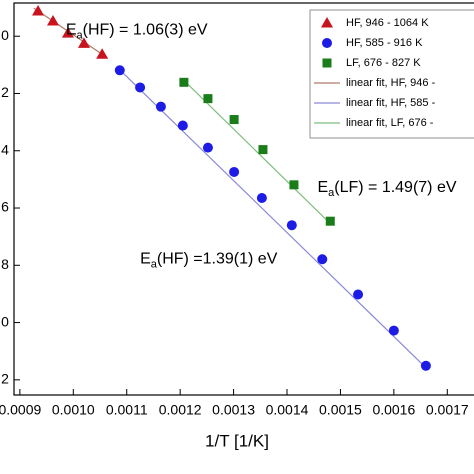  I want to click on annotation: Ea(HF) = 1.06(3) eV, so click(137, 32).